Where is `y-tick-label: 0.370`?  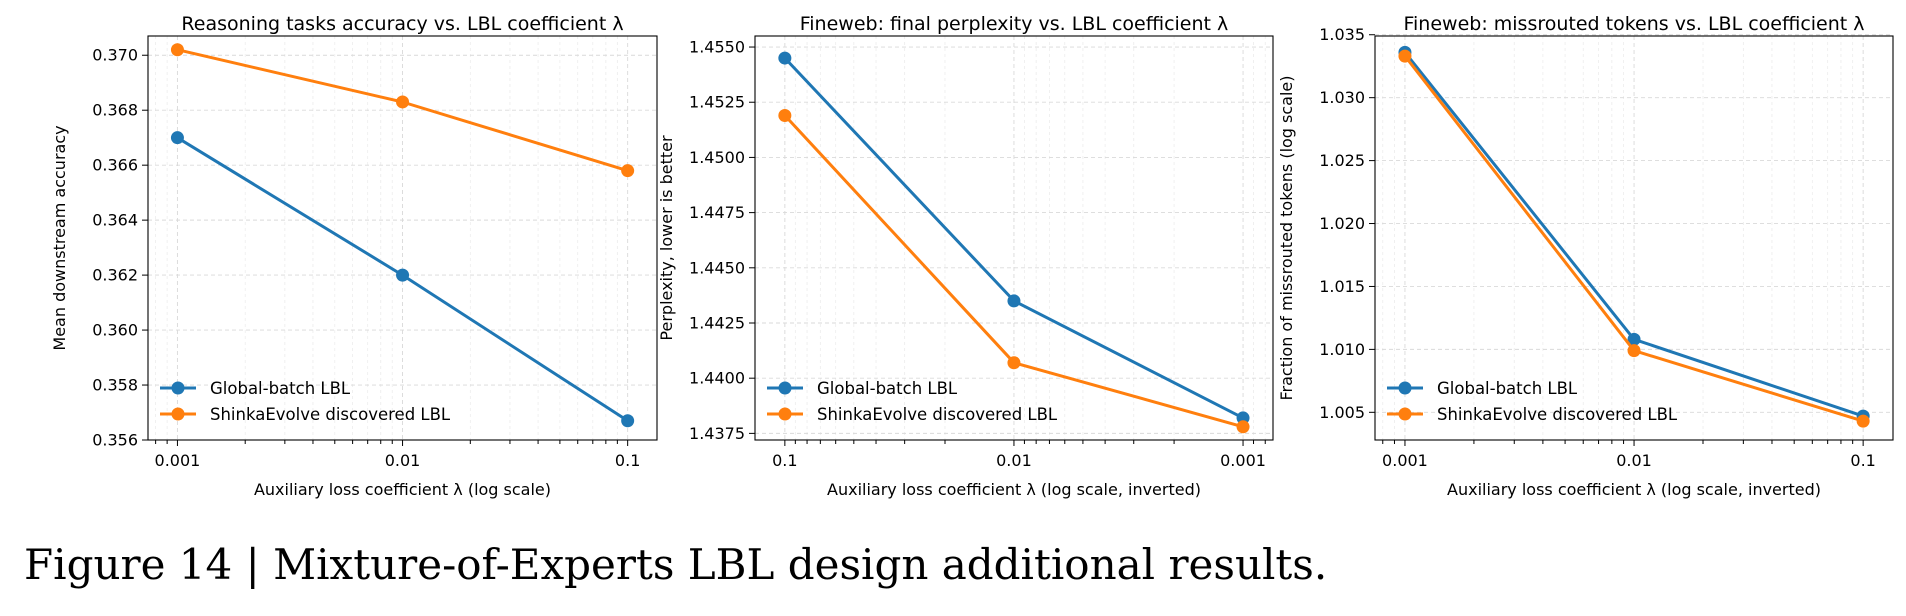 y-tick-label: 0.370 is located at coordinates (115, 55).